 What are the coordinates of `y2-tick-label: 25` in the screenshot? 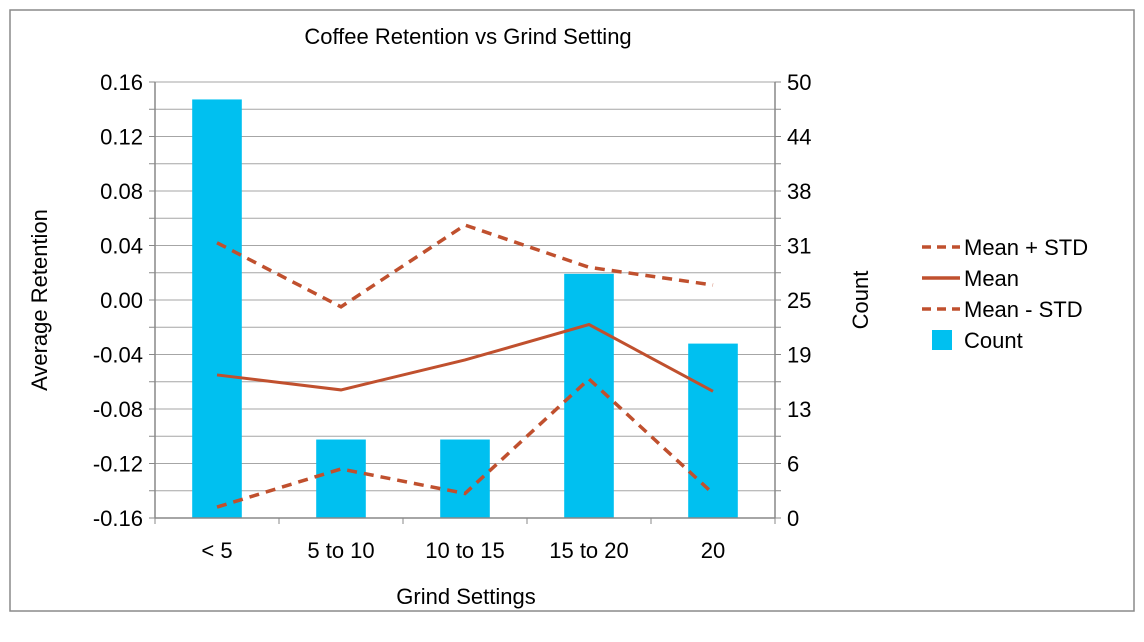 It's located at (799, 300).